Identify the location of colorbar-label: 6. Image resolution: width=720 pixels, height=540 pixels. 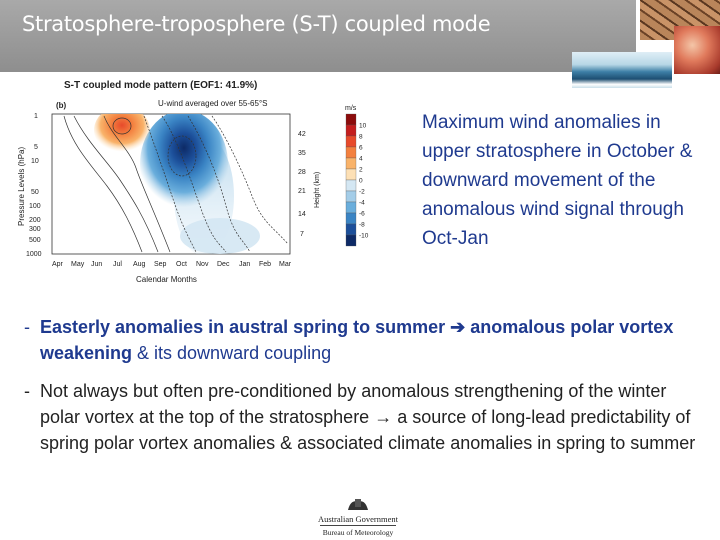
(361, 148).